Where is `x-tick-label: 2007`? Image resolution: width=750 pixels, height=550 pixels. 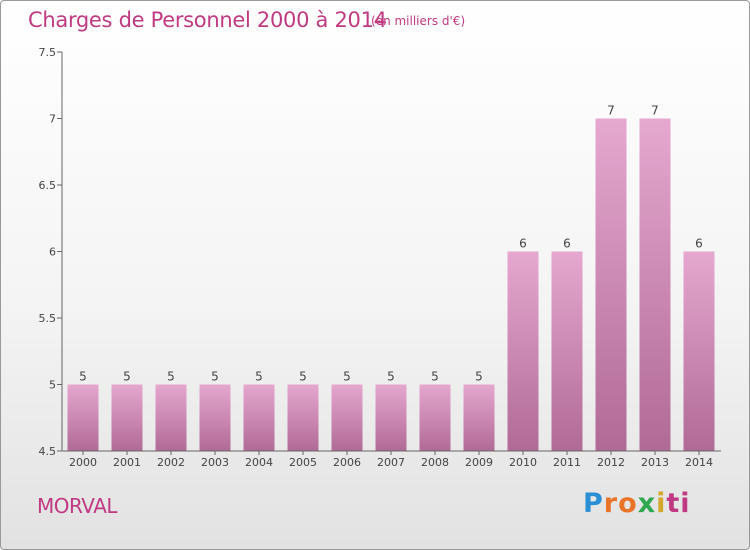
x-tick-label: 2007 is located at coordinates (391, 462).